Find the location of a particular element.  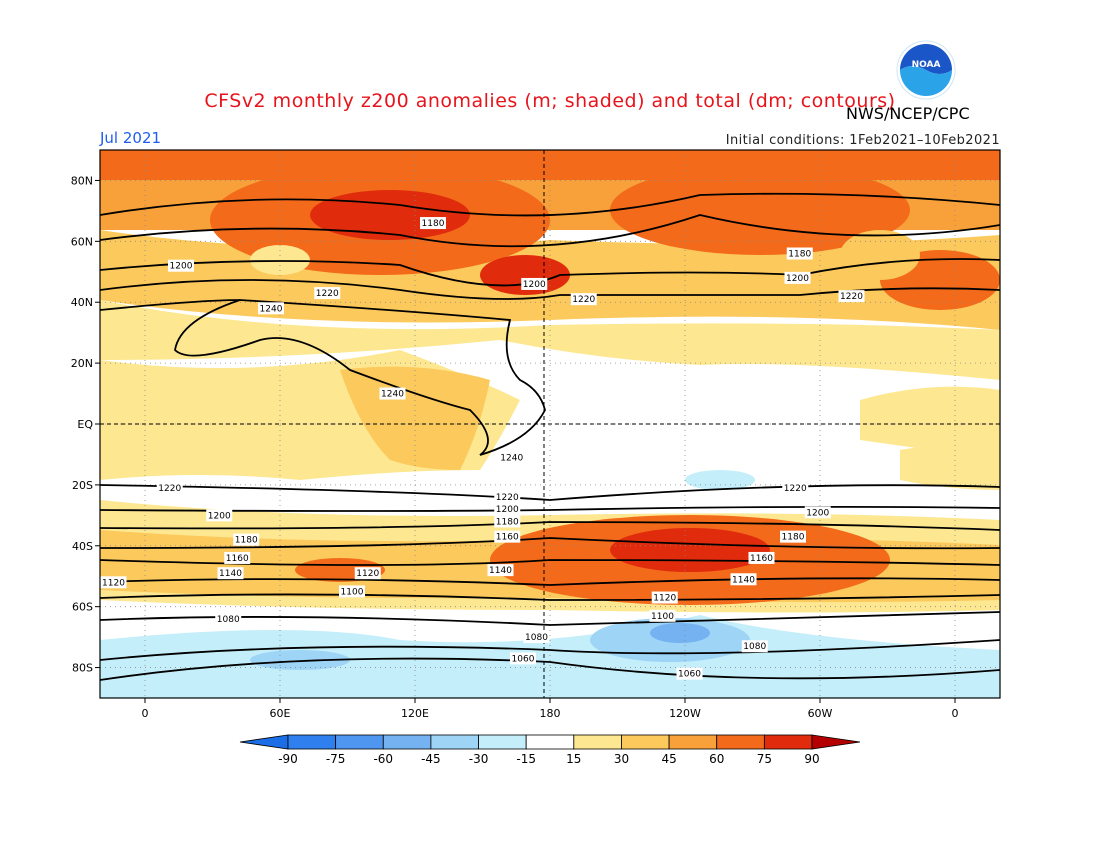

month-label: Jul 2021 is located at coordinates (131, 138).